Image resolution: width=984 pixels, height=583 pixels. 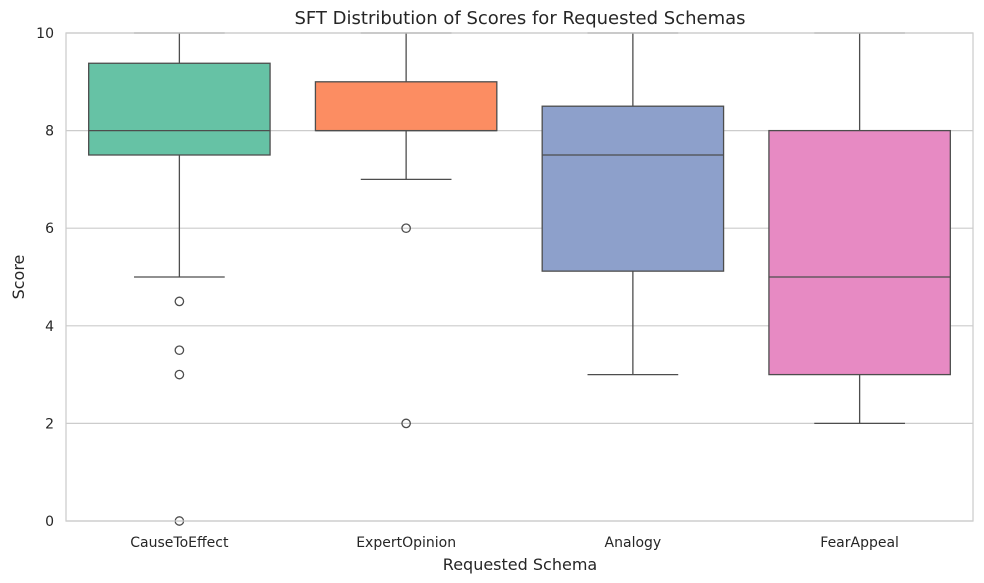 What do you see at coordinates (45, 34) in the screenshot?
I see `y-tick-label: 10` at bounding box center [45, 34].